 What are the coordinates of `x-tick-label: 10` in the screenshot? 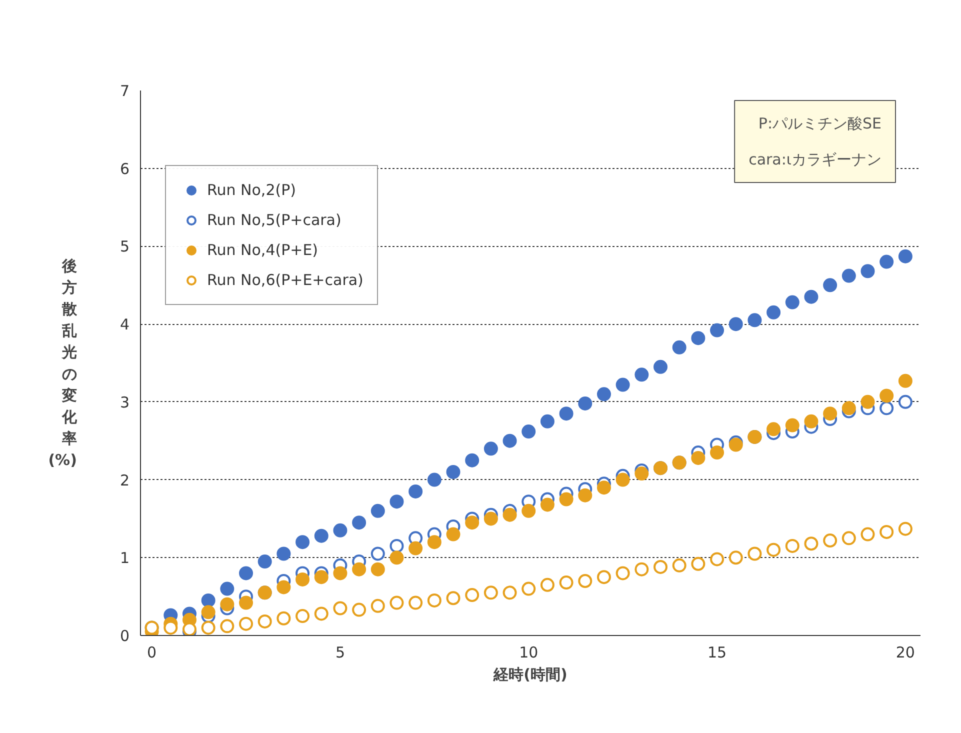 It's located at (528, 653).